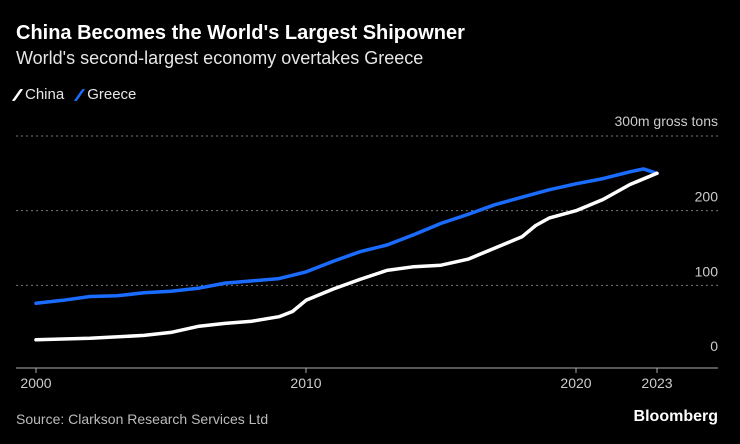 This screenshot has height=444, width=740. I want to click on legend-label-greece: Greece, so click(112, 94).